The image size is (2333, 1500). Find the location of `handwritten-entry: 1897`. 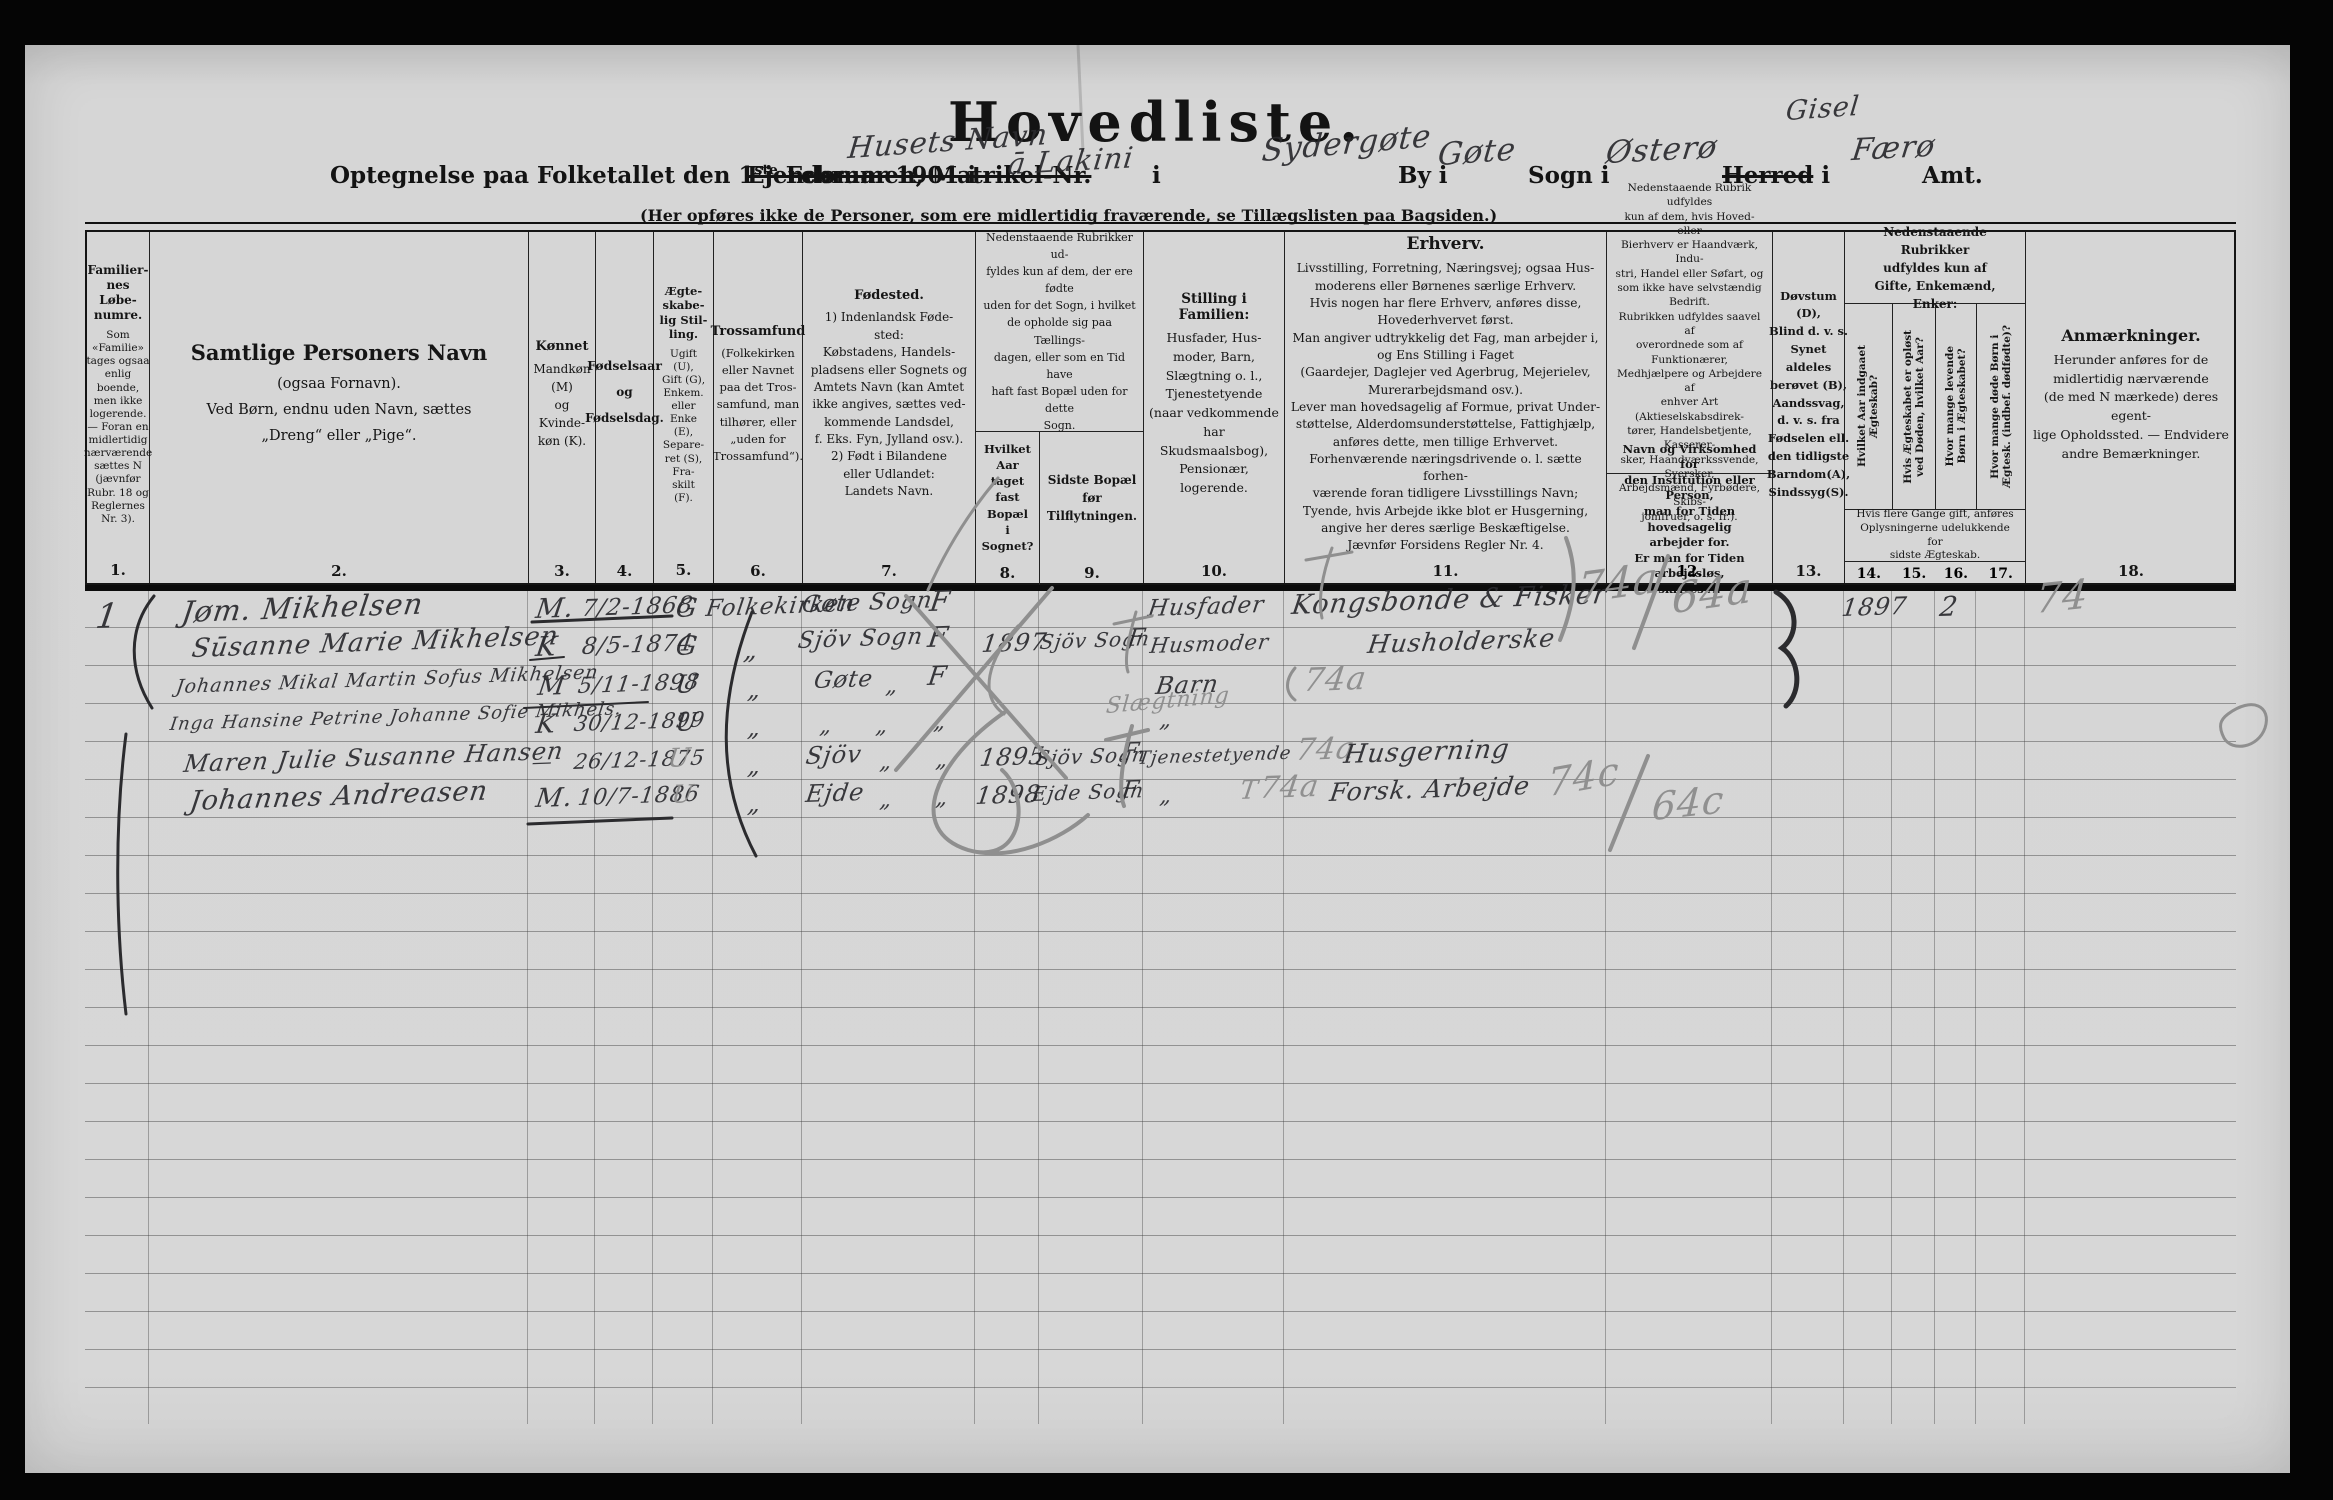

handwritten-entry: 1897 is located at coordinates (1875, 607).